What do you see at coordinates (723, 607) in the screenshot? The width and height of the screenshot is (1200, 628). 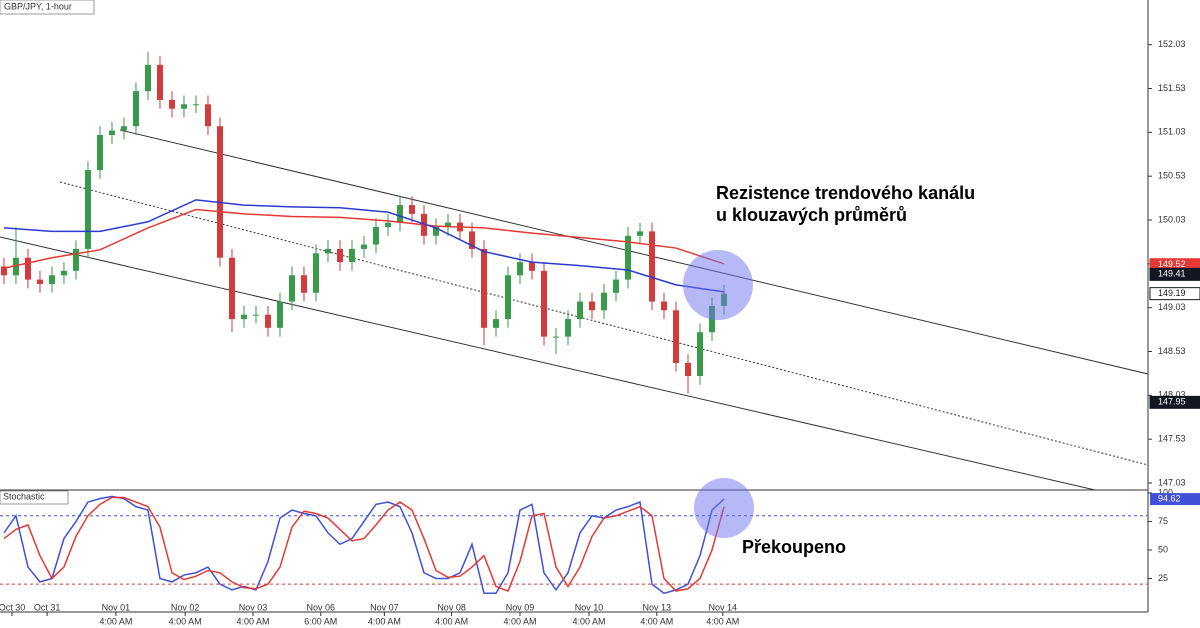 I see `x-tick-label: Nov 14` at bounding box center [723, 607].